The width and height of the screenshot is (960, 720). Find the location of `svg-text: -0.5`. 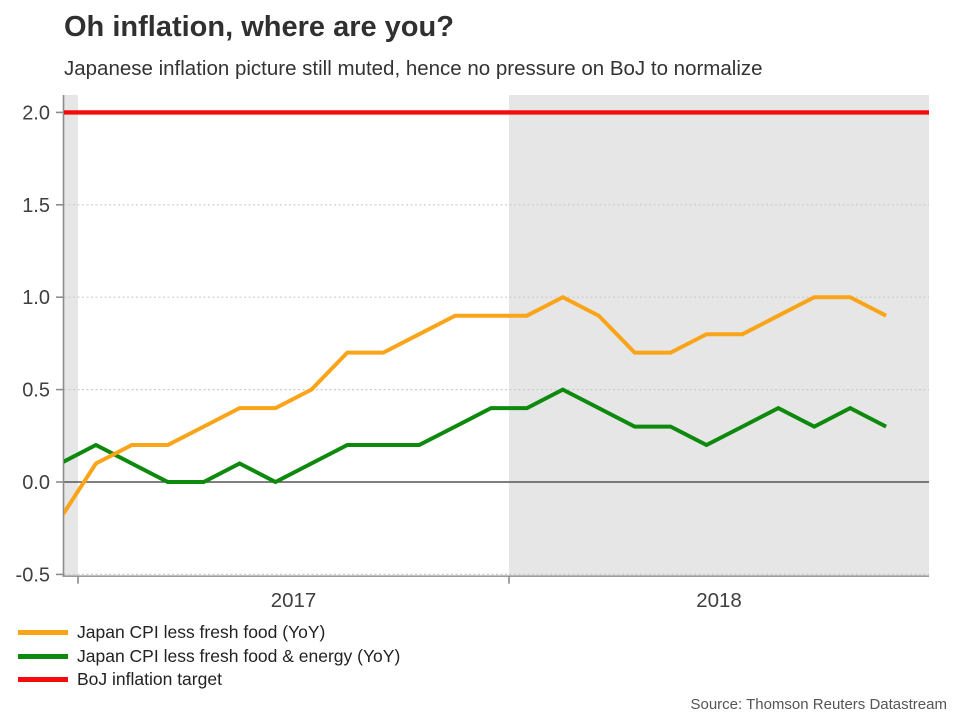

svg-text: -0.5 is located at coordinates (33, 575).